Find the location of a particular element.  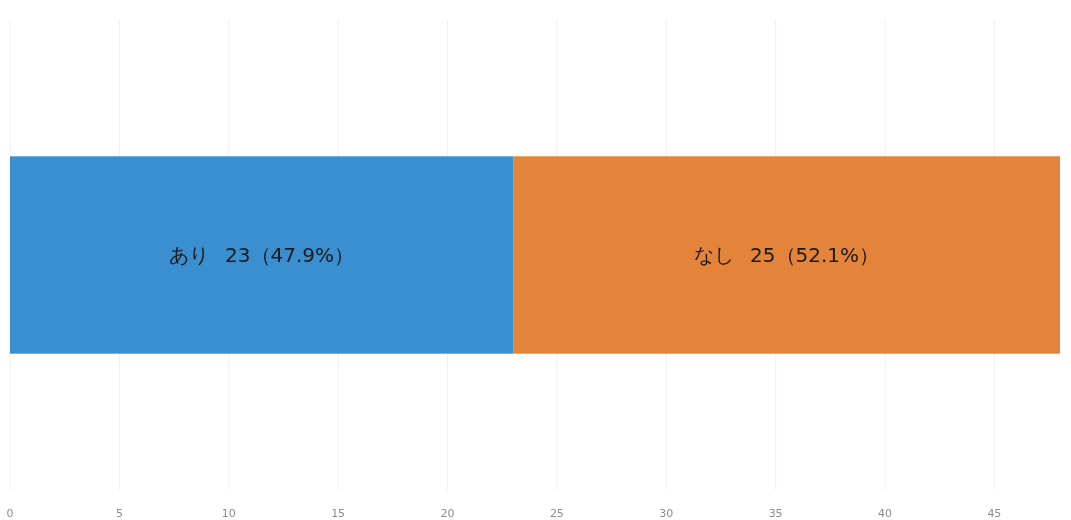

x-tick-label: 10 is located at coordinates (228, 513).